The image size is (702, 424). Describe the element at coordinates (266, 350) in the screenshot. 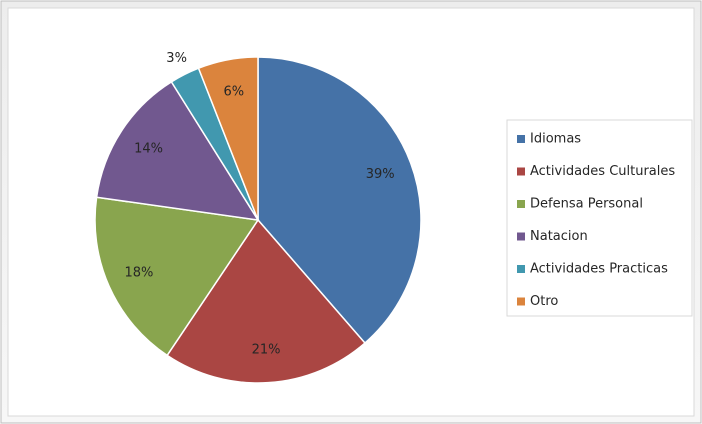

I see `data-label: 21%` at that location.